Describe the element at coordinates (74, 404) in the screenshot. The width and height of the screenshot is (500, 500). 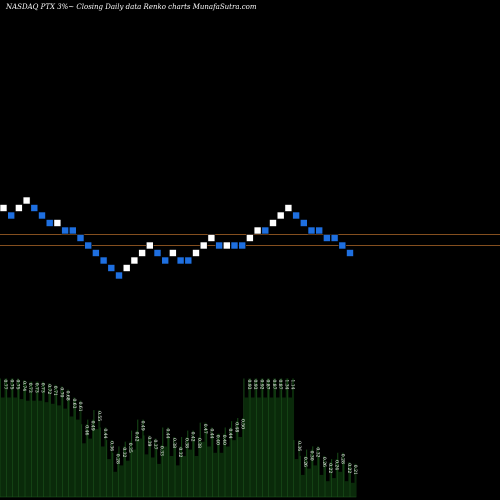
I see `volume-label: 0.63` at that location.